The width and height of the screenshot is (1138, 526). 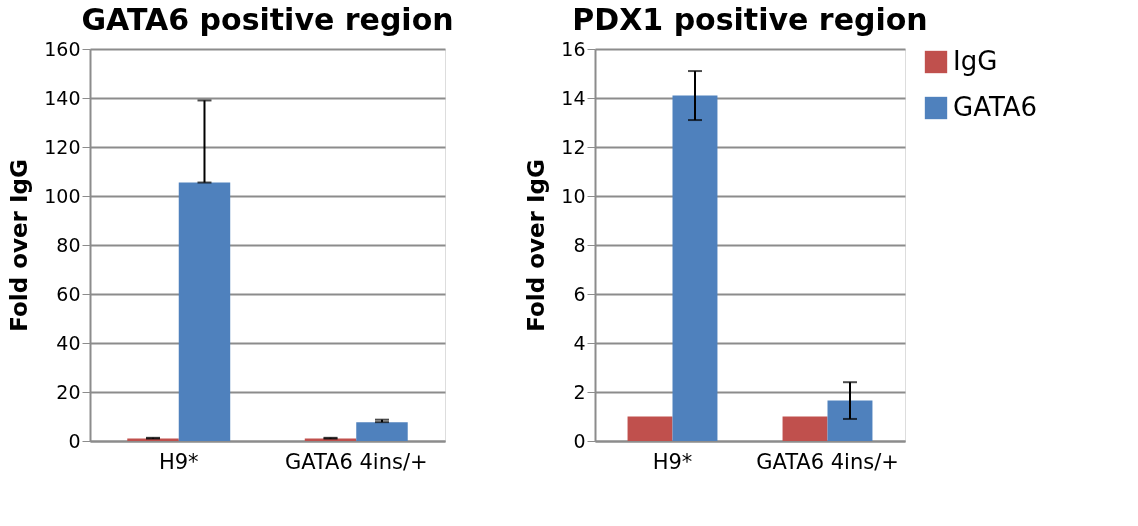 I want to click on y-tick-label: 80, so click(x=68, y=244).